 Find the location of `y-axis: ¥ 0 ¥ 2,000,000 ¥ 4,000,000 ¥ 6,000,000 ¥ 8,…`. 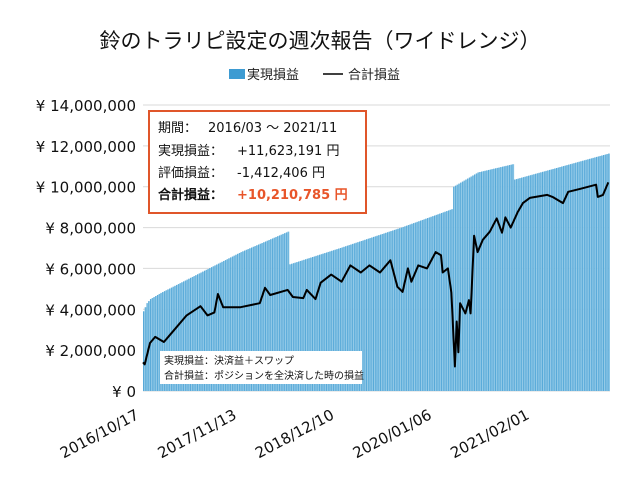

y-axis: ¥ 0 ¥ 2,000,000 ¥ 4,000,000 ¥ 6,000,000 ¥ 8,… is located at coordinates (86, 249).